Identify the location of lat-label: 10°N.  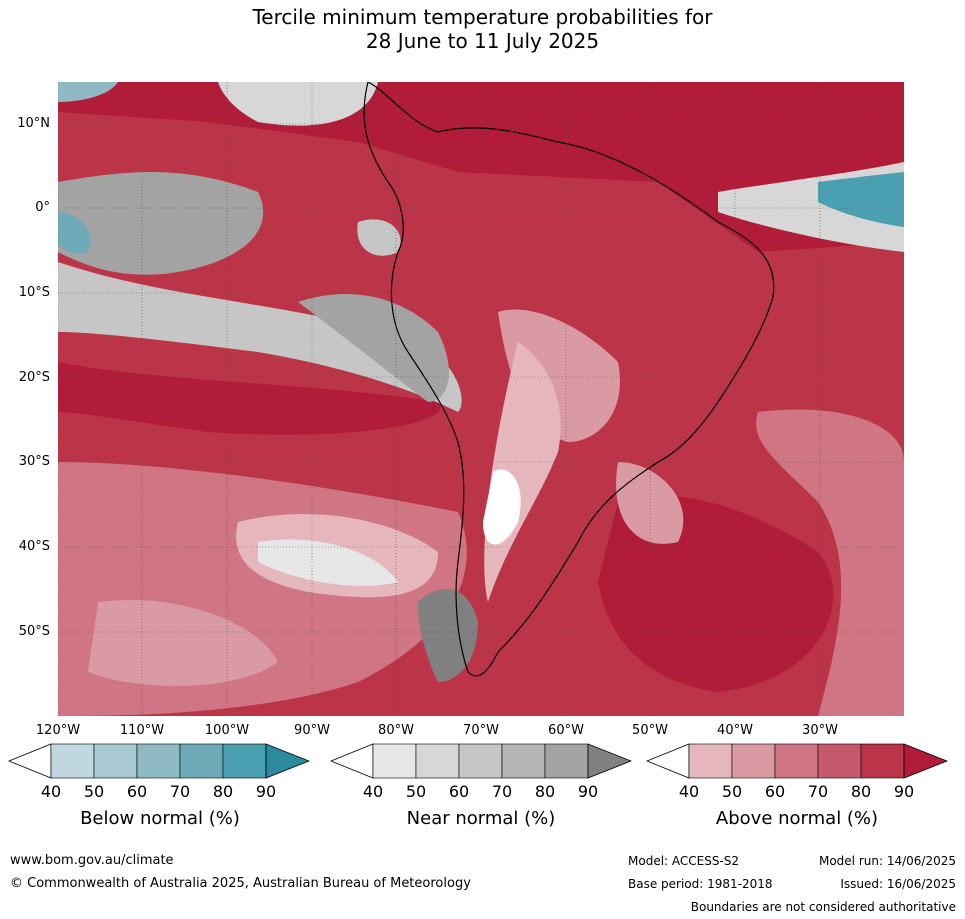
(33, 123).